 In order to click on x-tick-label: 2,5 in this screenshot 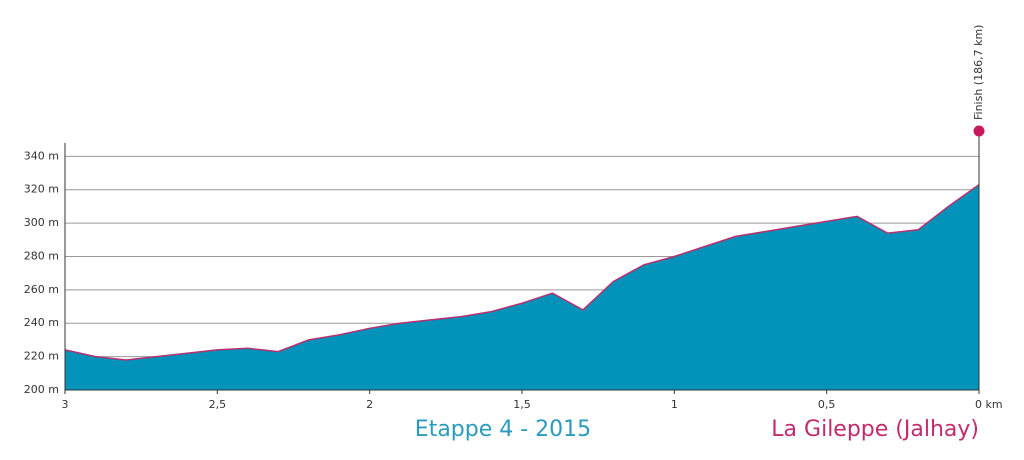, I will do `click(218, 404)`.